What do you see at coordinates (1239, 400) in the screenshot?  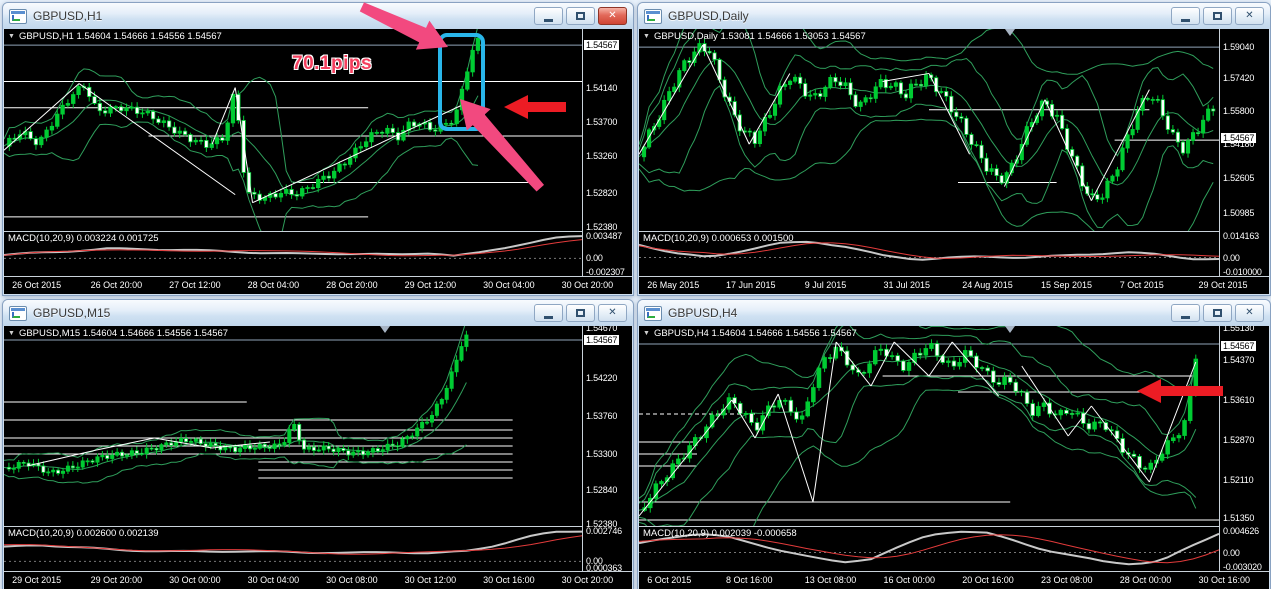 I see `price-tick: 1.53610` at bounding box center [1239, 400].